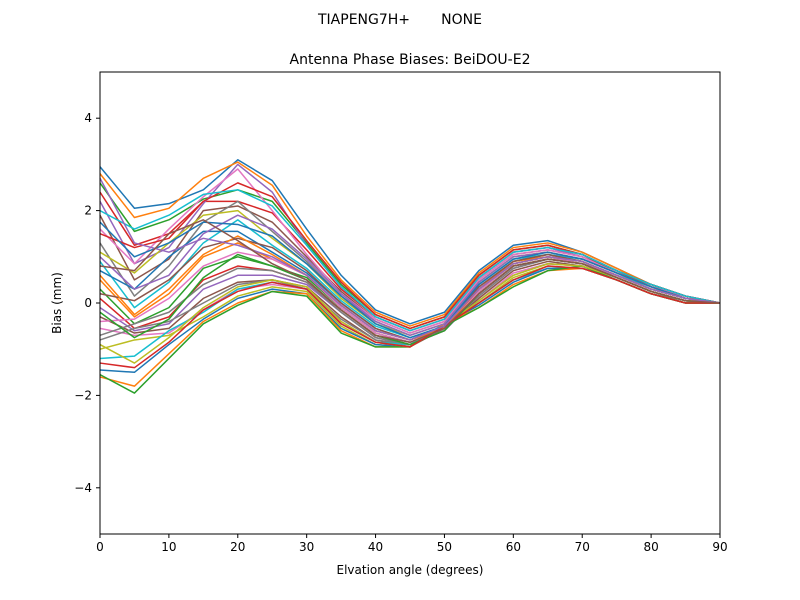  I want to click on x-tick-label: 50, so click(444, 547).